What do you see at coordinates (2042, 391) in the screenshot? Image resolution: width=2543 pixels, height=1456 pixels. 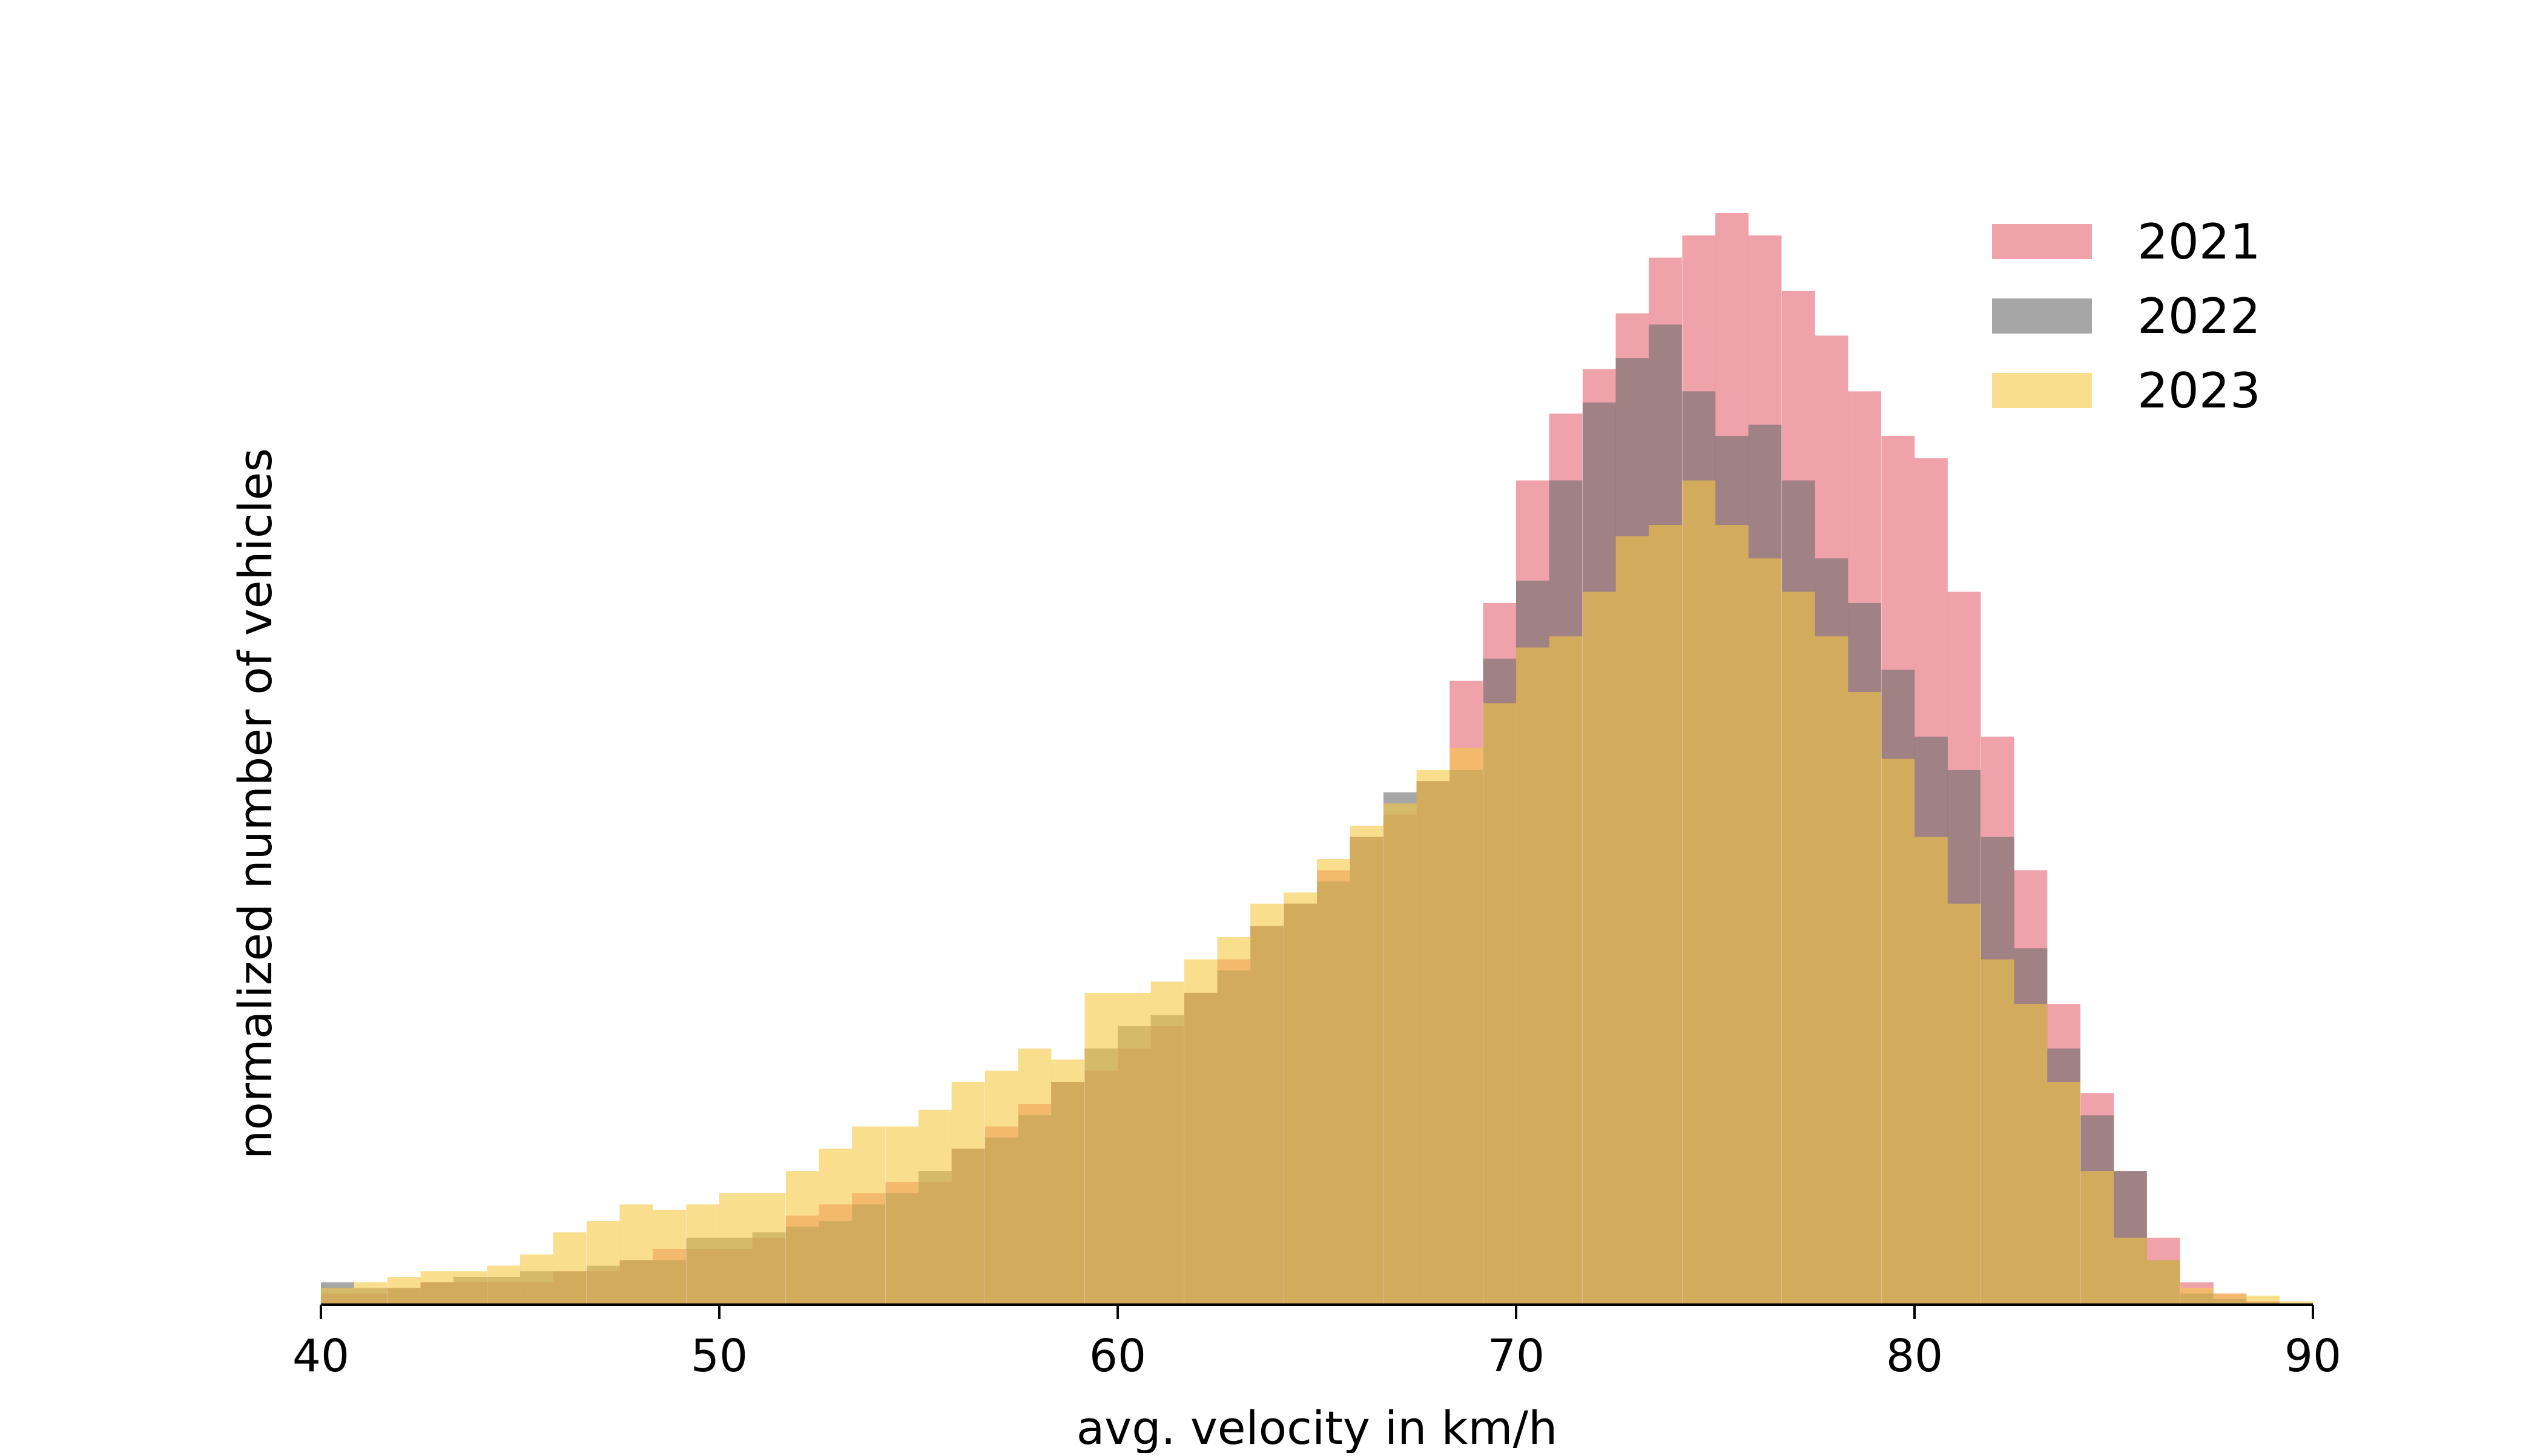 I see `legend-swatch-2023` at bounding box center [2042, 391].